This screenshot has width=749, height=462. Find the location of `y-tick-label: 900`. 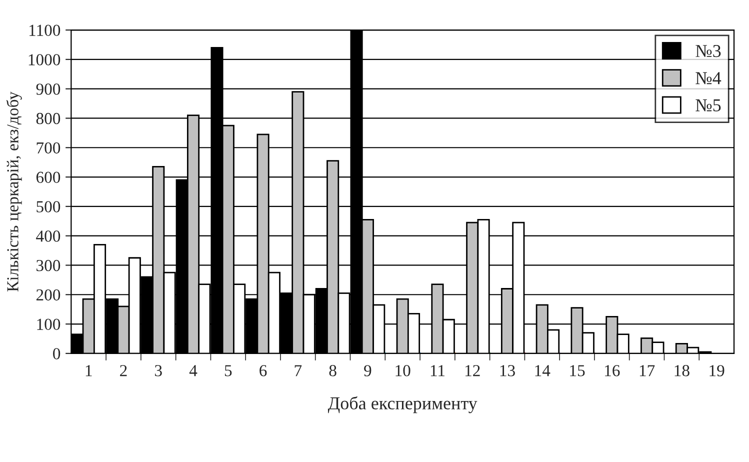

y-tick-label: 900 is located at coordinates (48, 89).